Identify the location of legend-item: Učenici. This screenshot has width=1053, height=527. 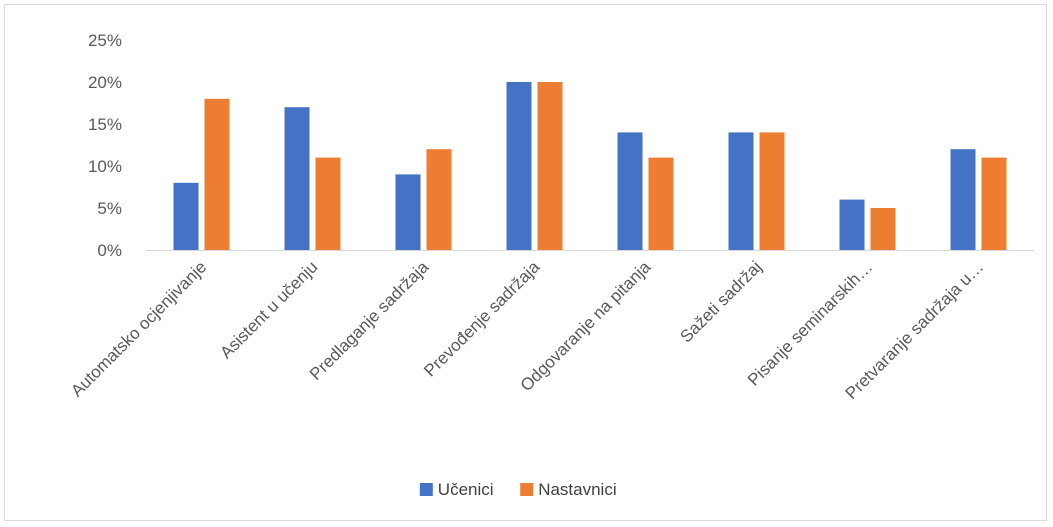
(456, 489).